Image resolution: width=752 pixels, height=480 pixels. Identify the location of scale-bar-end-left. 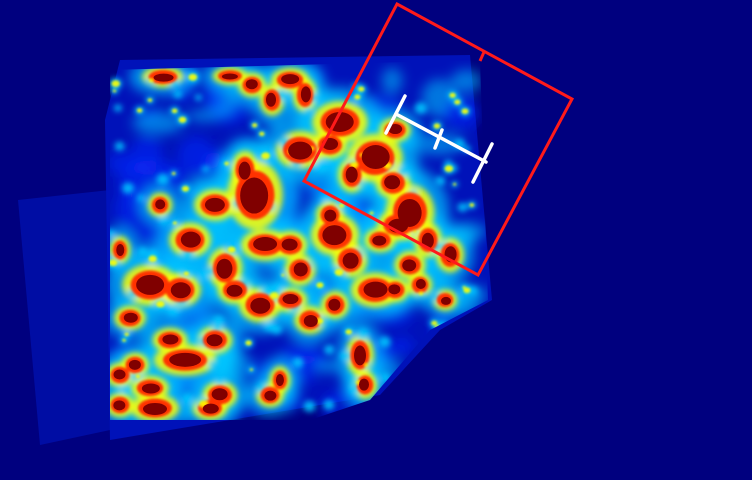
(395, 114).